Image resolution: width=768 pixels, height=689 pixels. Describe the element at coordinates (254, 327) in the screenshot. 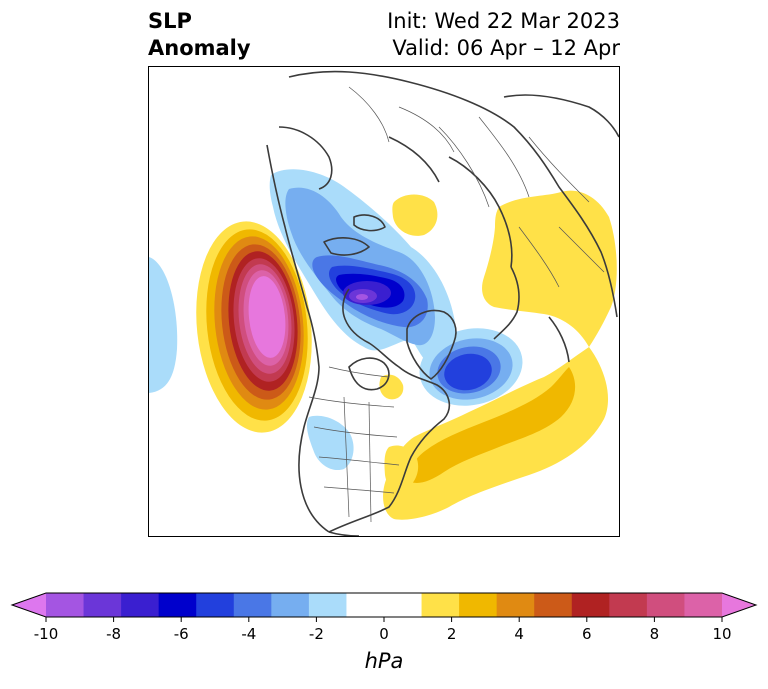

I see `anomaly-pacific-high` at that location.